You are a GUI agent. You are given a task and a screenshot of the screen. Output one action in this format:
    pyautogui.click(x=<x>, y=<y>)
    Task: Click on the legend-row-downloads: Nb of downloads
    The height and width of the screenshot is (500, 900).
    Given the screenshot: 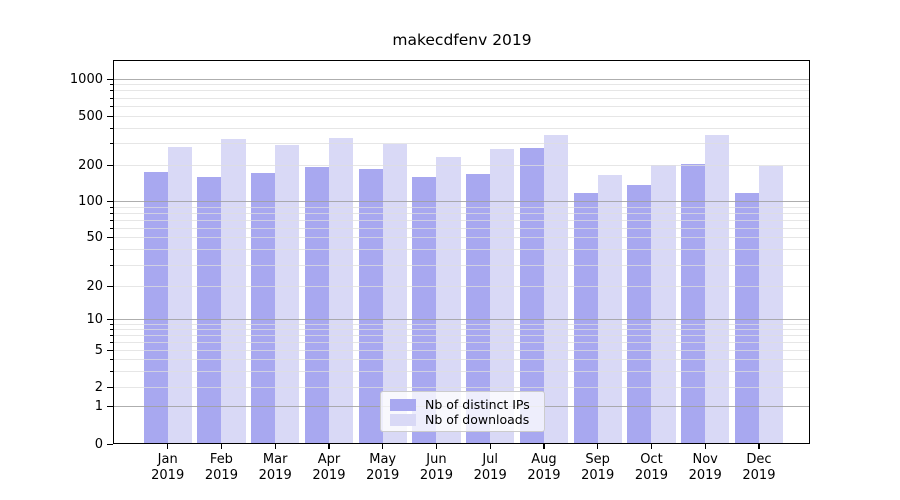 What is the action you would take?
    pyautogui.click(x=463, y=419)
    